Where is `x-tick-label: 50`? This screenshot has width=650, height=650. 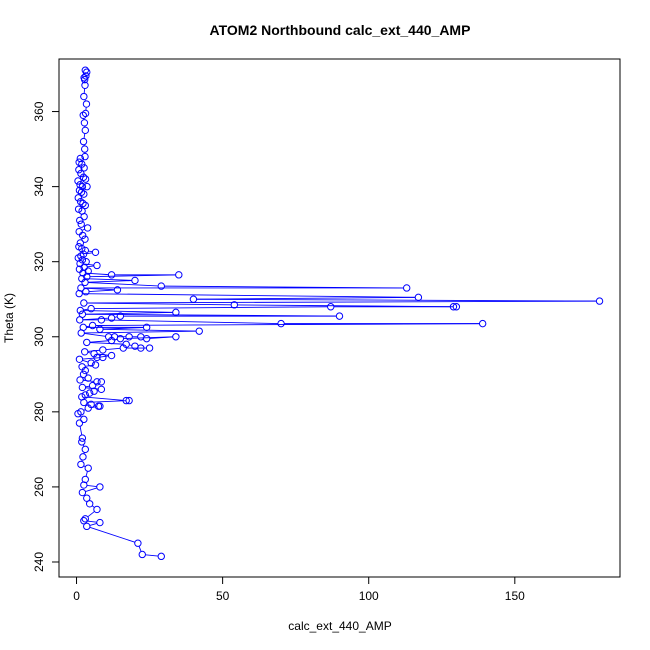
x-tick-label: 50 is located at coordinates (223, 596).